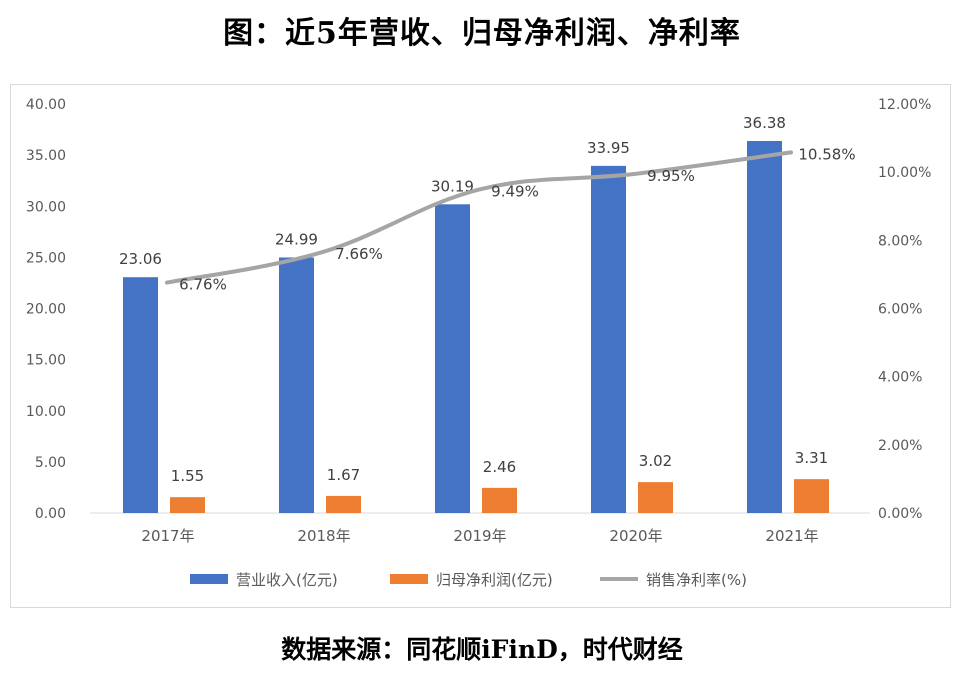 The height and width of the screenshot is (694, 964). I want to click on revenue-data-label: 33.95, so click(608, 148).